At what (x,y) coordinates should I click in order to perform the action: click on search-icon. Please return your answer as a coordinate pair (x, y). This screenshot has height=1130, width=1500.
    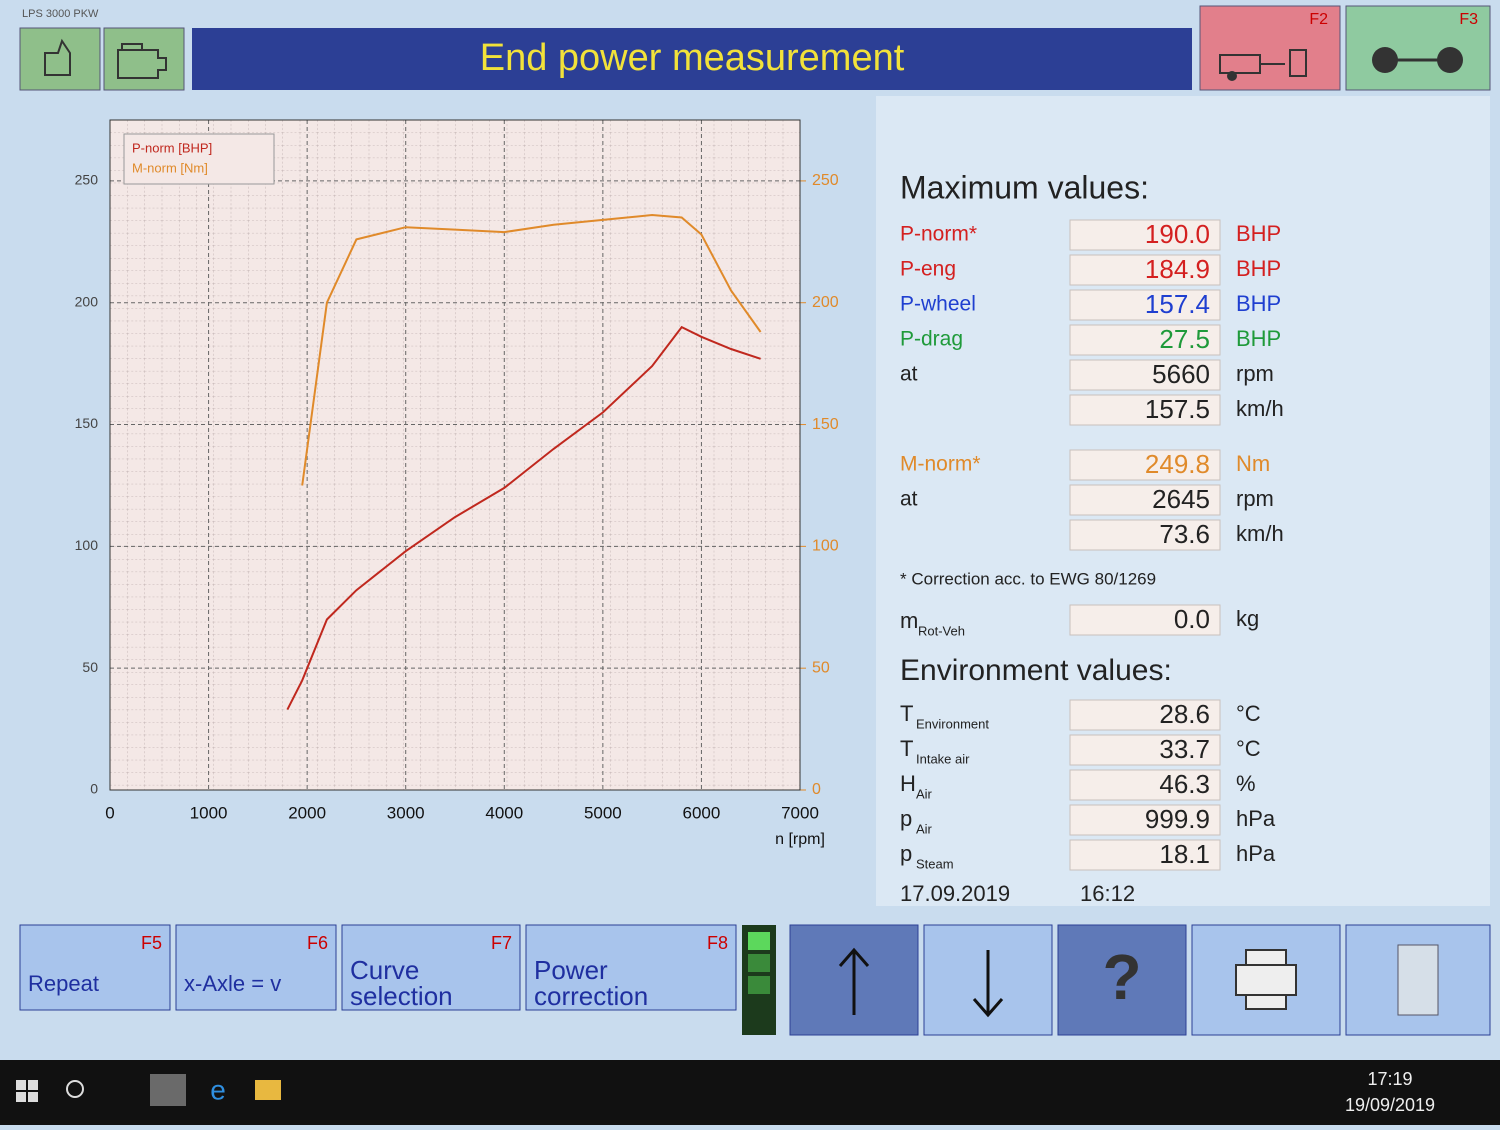
    Looking at the image, I should click on (75, 1089).